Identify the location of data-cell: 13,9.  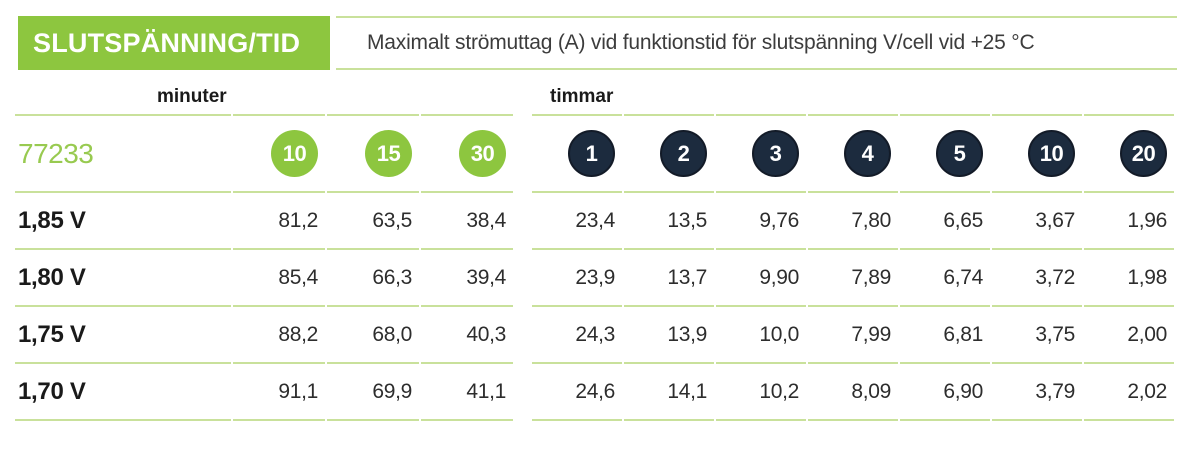
(669, 335).